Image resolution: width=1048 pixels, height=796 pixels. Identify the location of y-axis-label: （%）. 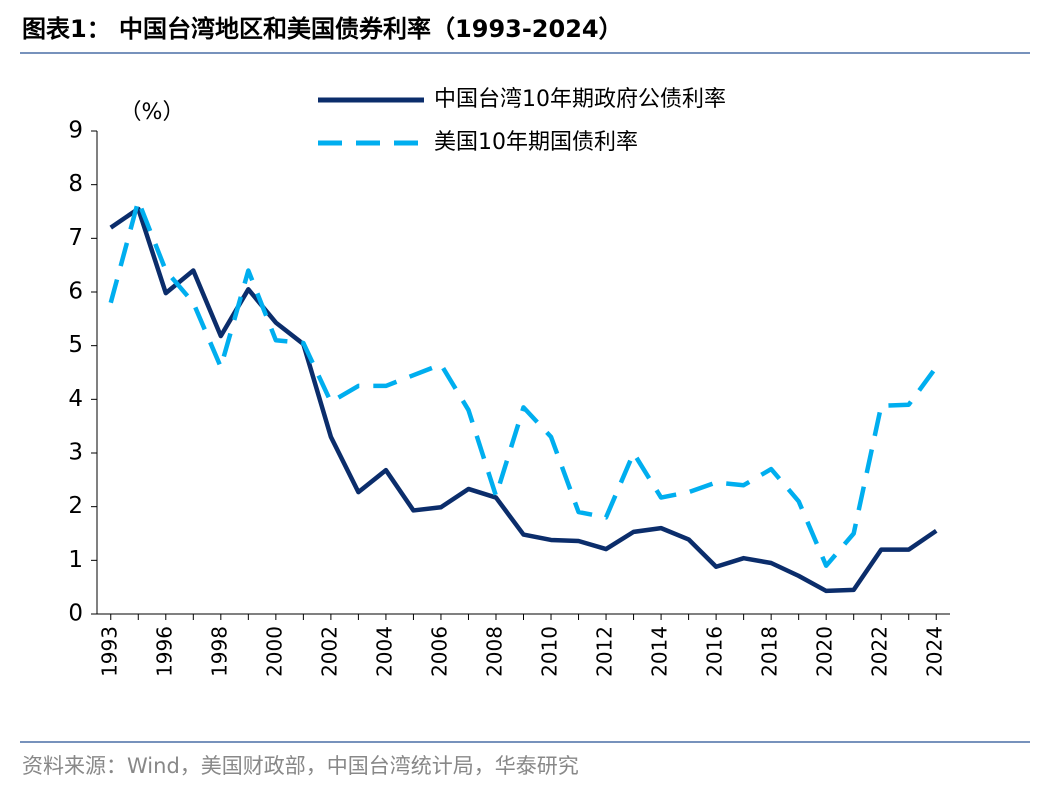
(152, 112).